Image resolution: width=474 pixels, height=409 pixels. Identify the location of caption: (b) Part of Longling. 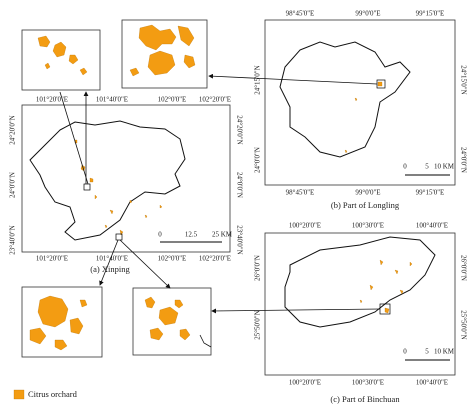
(365, 205).